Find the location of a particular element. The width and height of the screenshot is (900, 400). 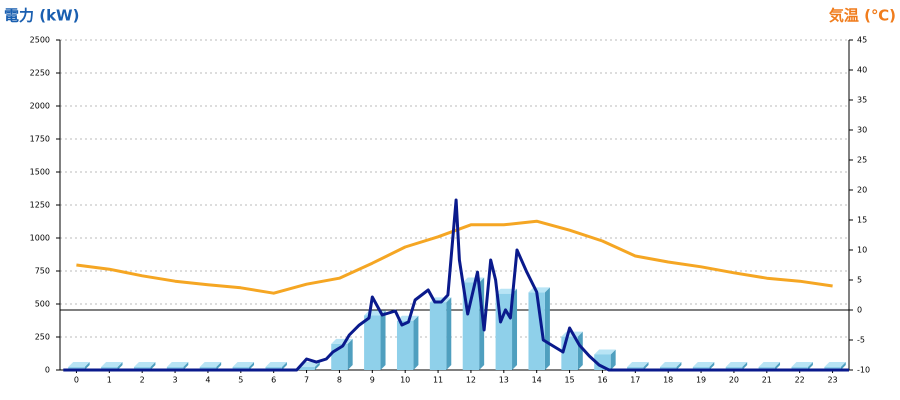

y-tick-label: 2500 is located at coordinates (40, 40).